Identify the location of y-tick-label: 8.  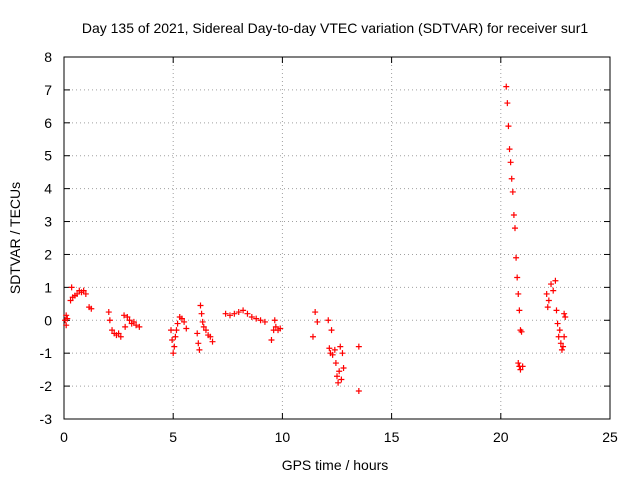
(48, 57).